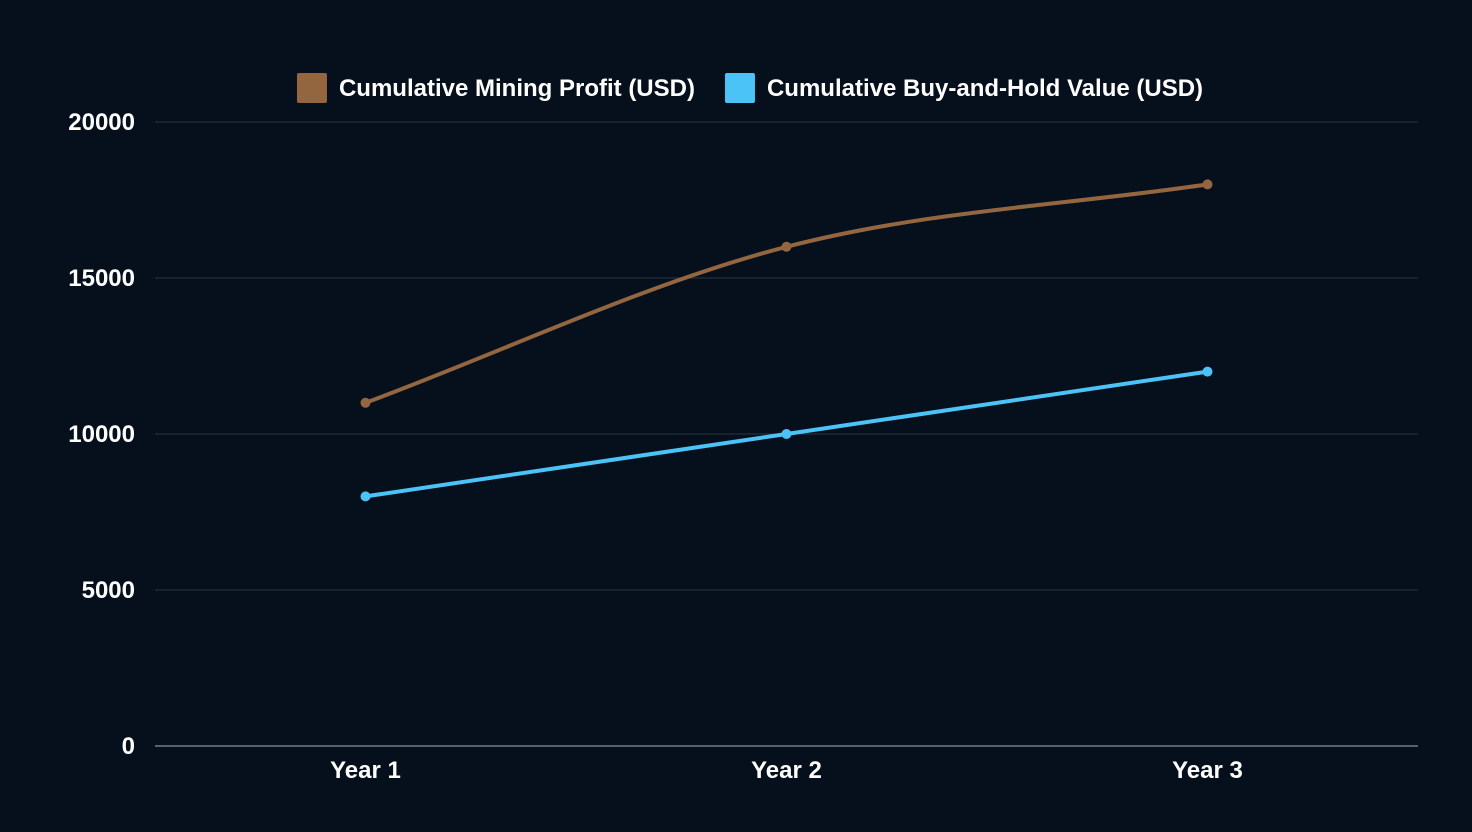 The height and width of the screenshot is (832, 1472). What do you see at coordinates (985, 88) in the screenshot?
I see `legend-label: Cumulative Buy-and-Hold Value (USD)` at bounding box center [985, 88].